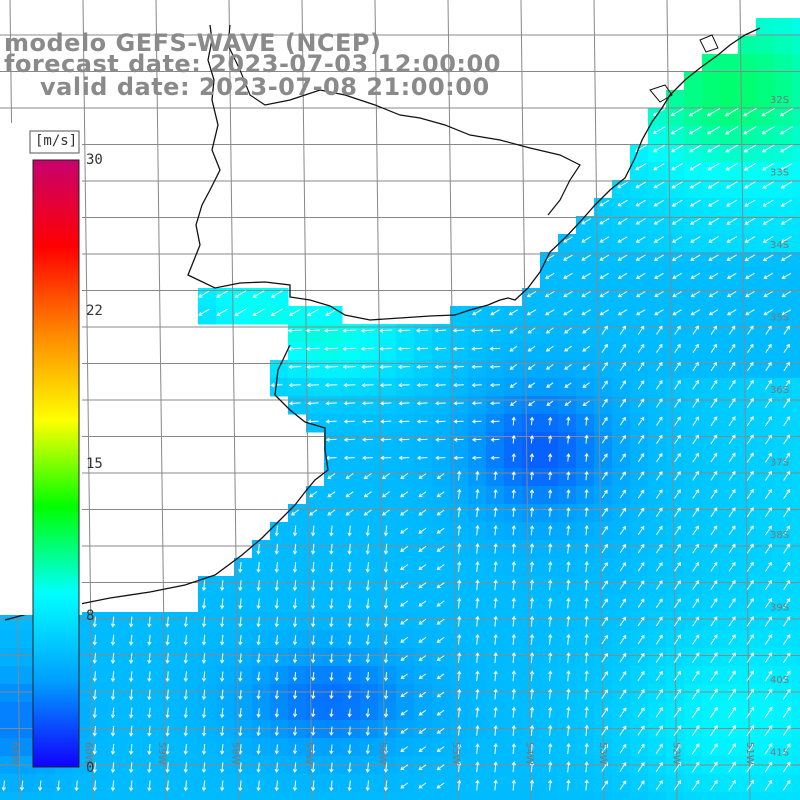 This screenshot has width=800, height=800. Describe the element at coordinates (193, 43) in the screenshot. I see `model-title: modelo GEFS-WAVE (NCEP)` at that location.